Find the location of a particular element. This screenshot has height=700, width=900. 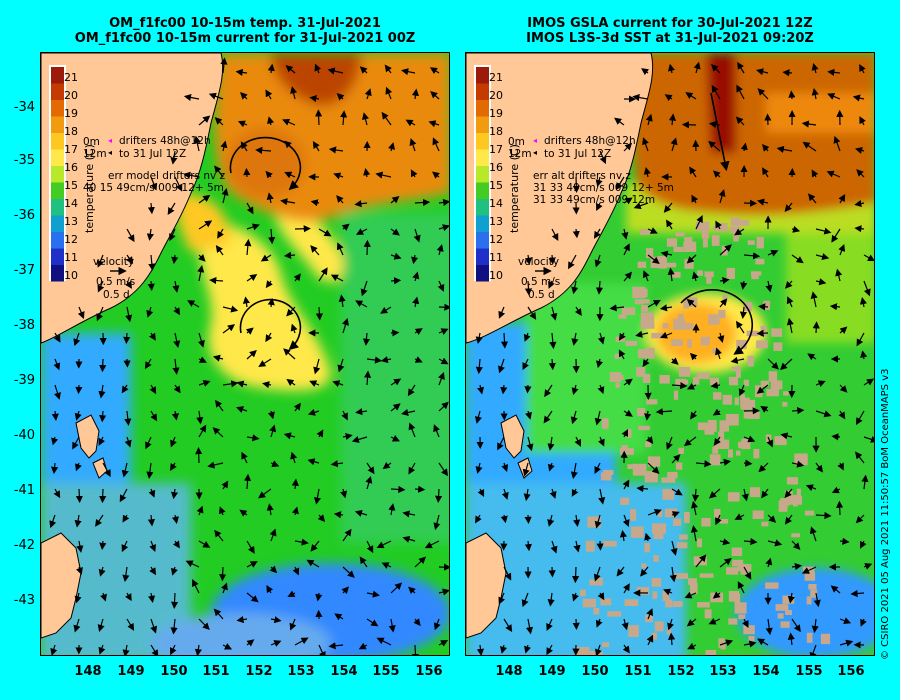

cb-tick: 21 is located at coordinates (71, 77).